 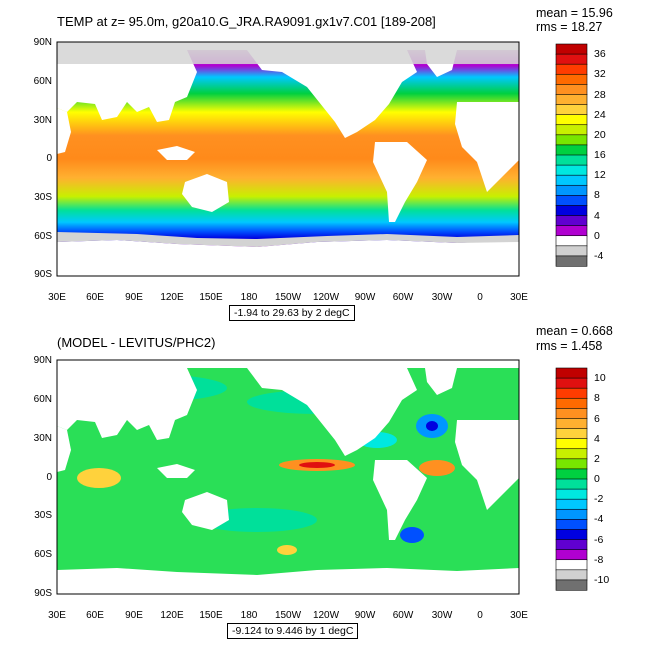 I want to click on panel2-caption: -9.124 to 9.446 by 1 degC, so click(x=293, y=631).